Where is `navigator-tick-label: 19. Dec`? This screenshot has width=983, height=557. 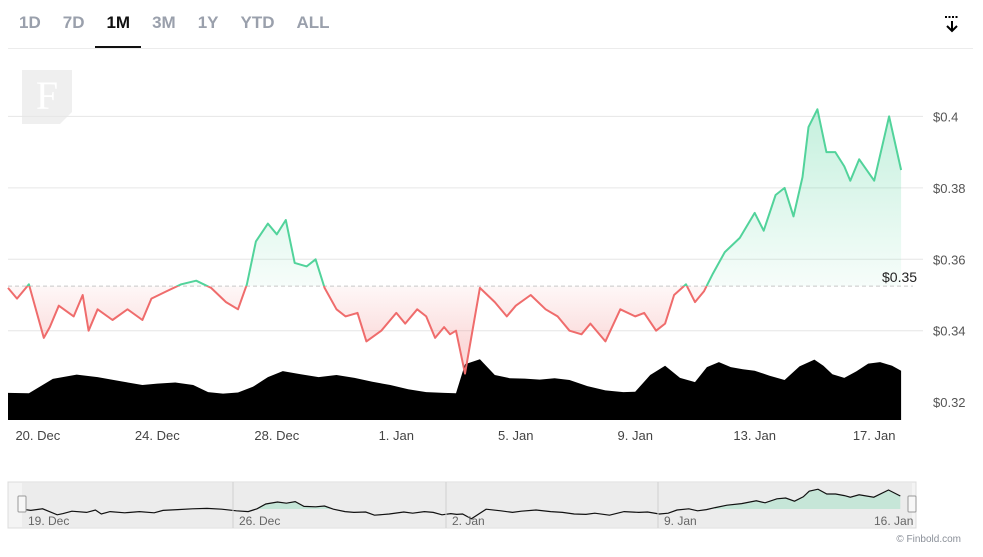 navigator-tick-label: 19. Dec is located at coordinates (48, 521).